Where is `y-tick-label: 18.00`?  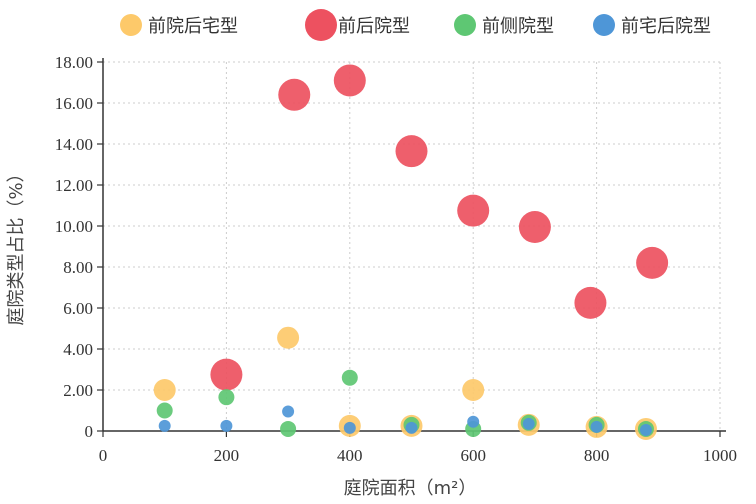 y-tick-label: 18.00 is located at coordinates (74, 62).